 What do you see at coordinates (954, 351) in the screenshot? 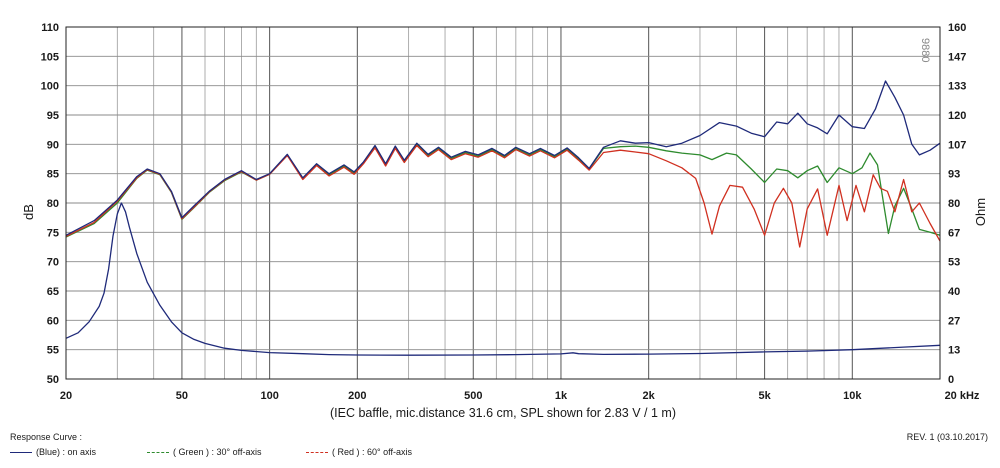
I see `y2-tick-label: 13` at bounding box center [954, 351].